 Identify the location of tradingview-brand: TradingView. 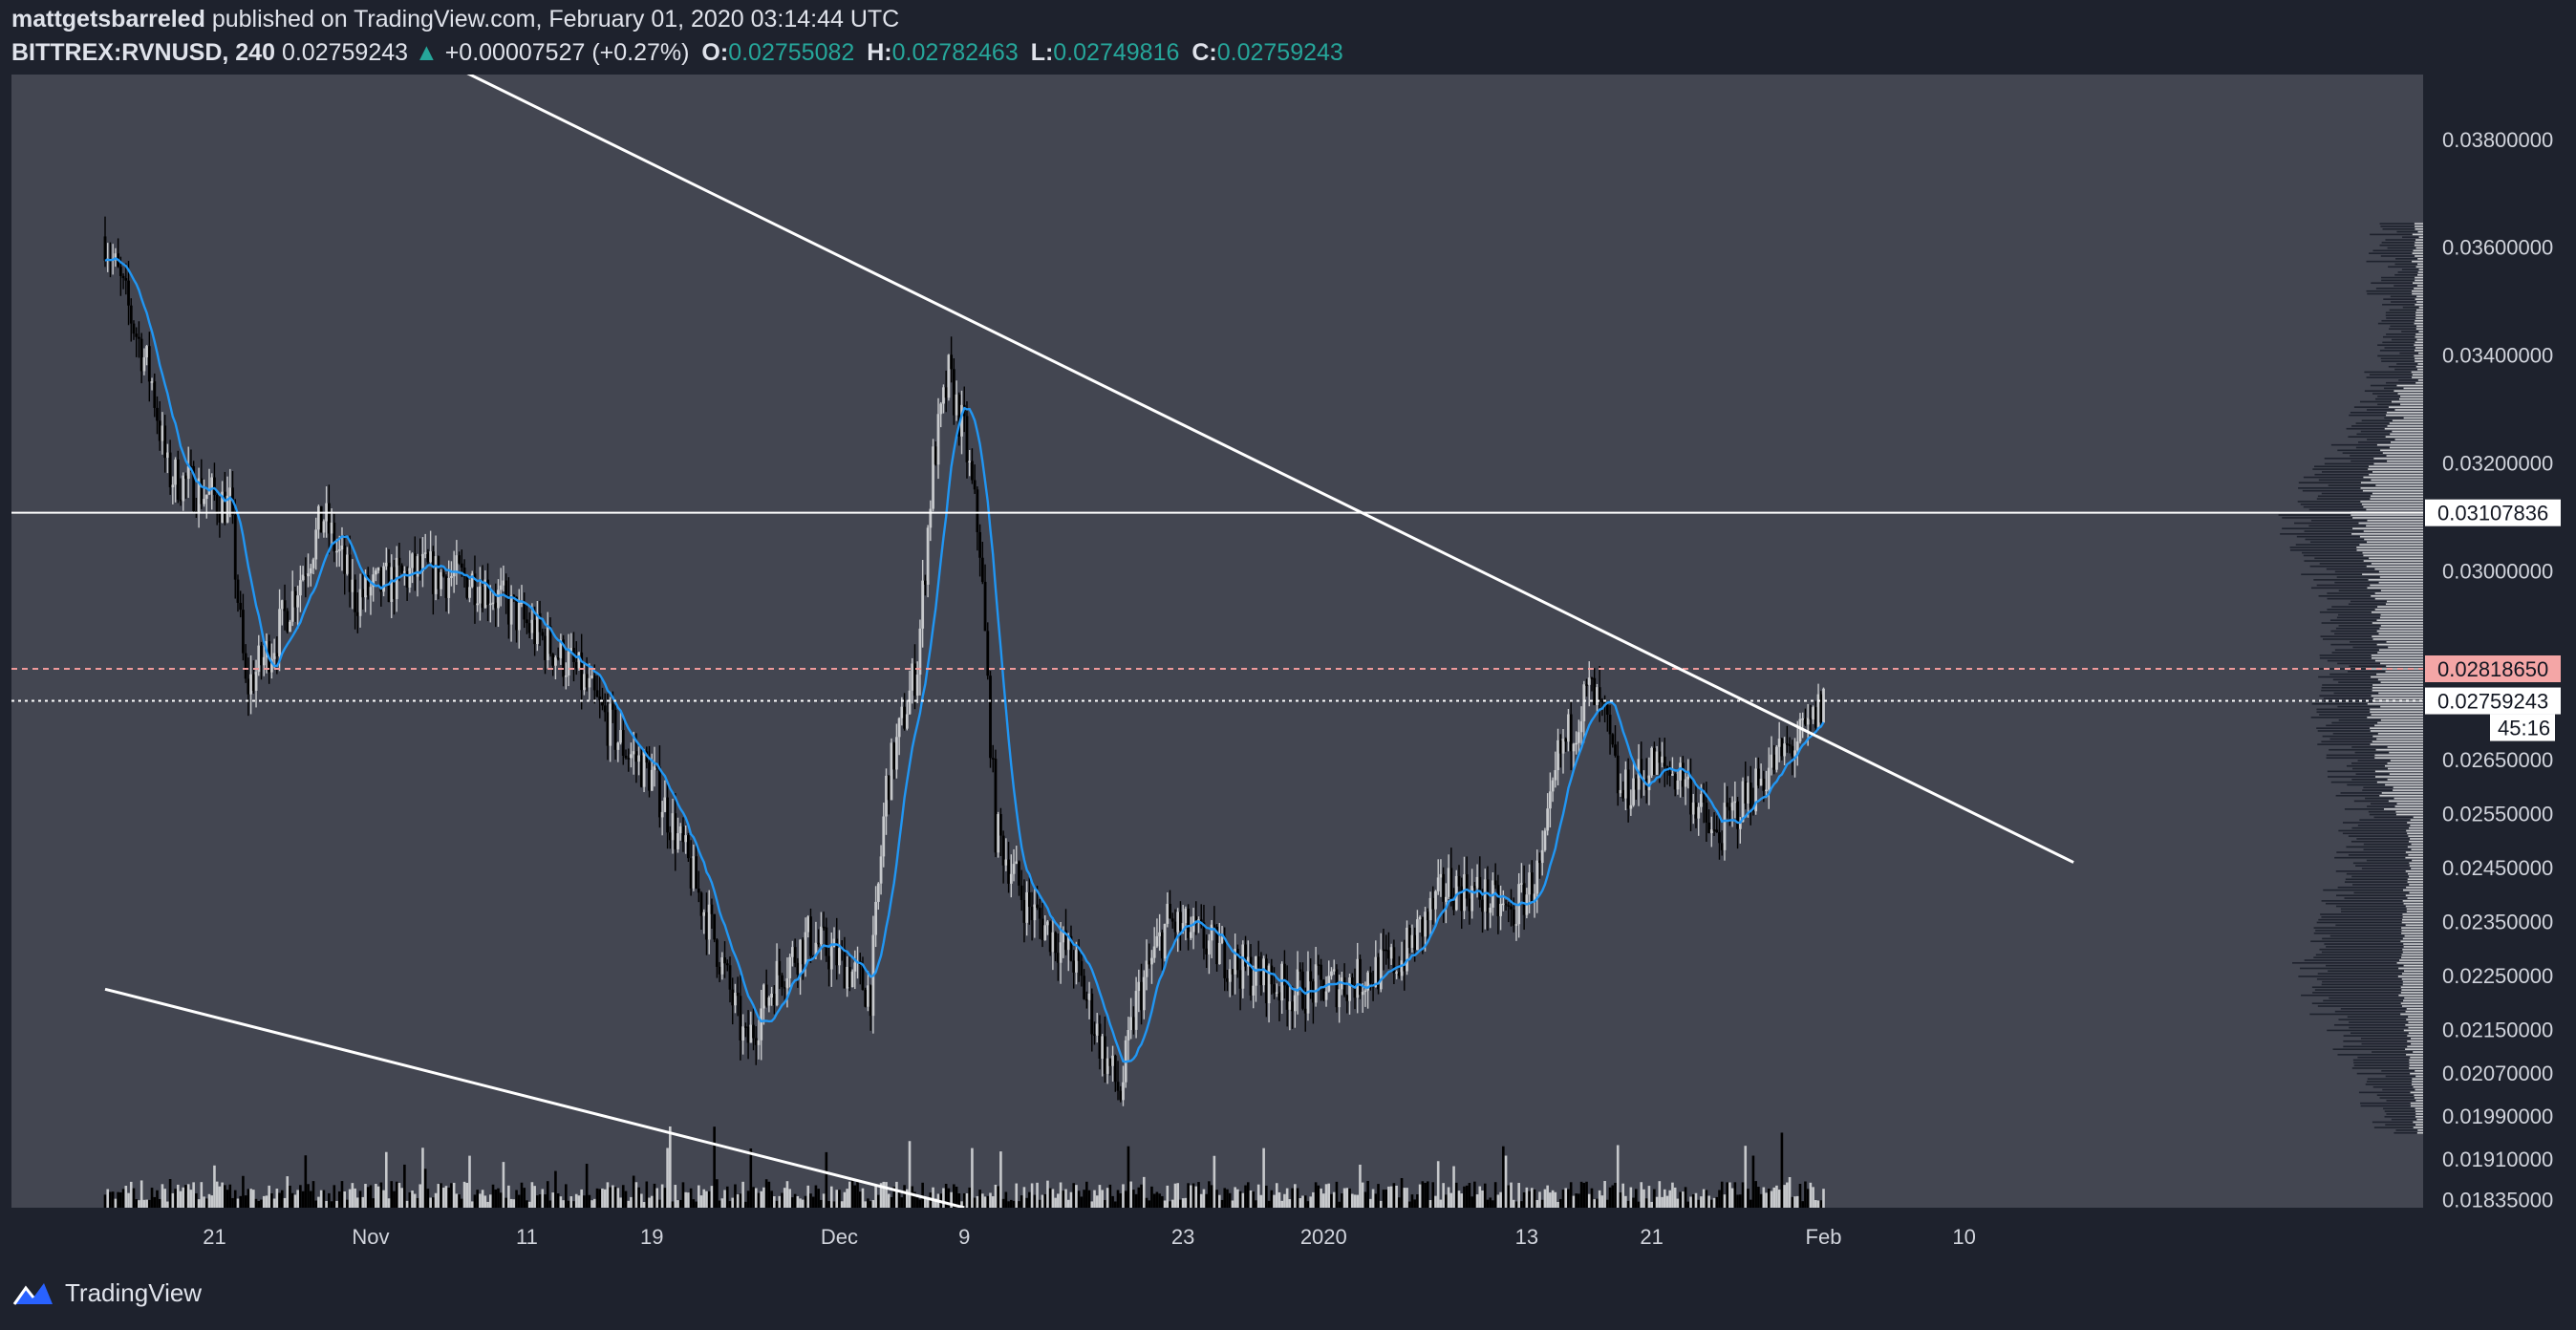
(106, 1293).